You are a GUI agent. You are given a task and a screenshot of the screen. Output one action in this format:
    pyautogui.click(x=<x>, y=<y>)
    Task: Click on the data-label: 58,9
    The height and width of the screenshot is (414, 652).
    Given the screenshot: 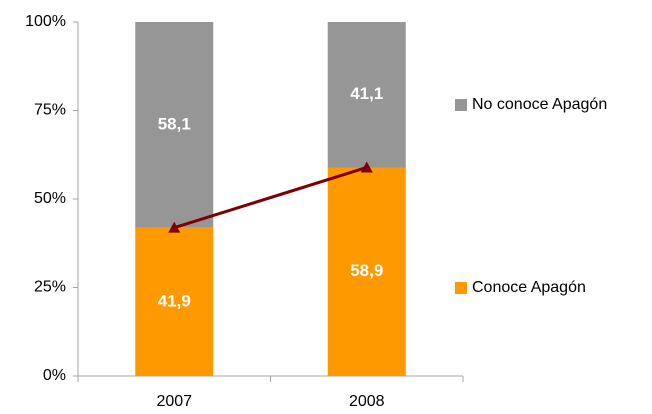 What is the action you would take?
    pyautogui.click(x=366, y=270)
    